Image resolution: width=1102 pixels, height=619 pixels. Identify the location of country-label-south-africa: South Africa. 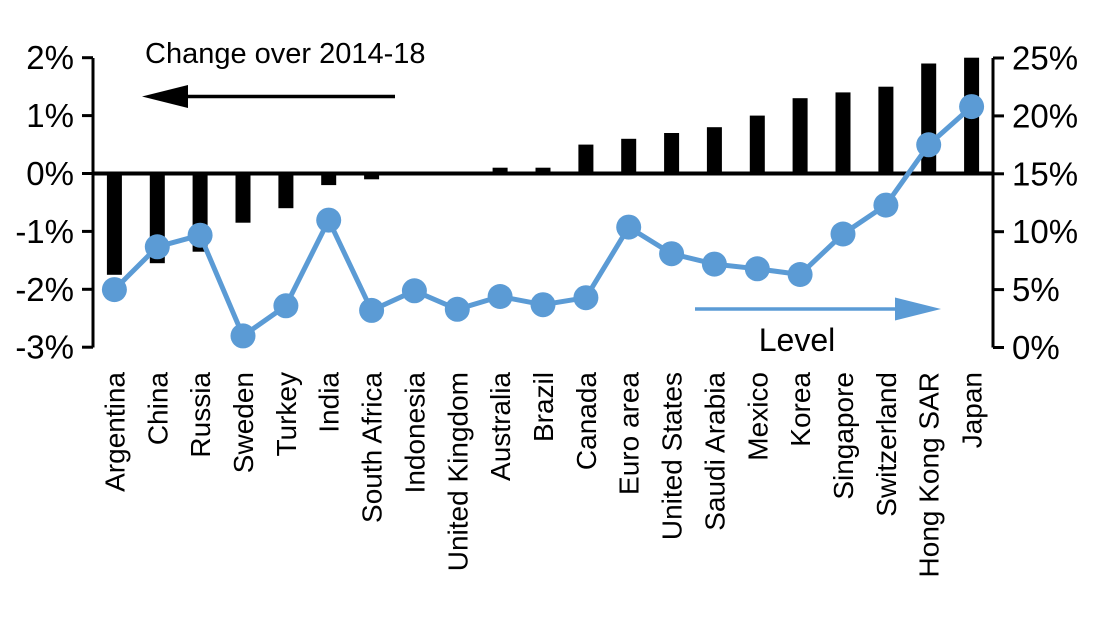
(372, 447).